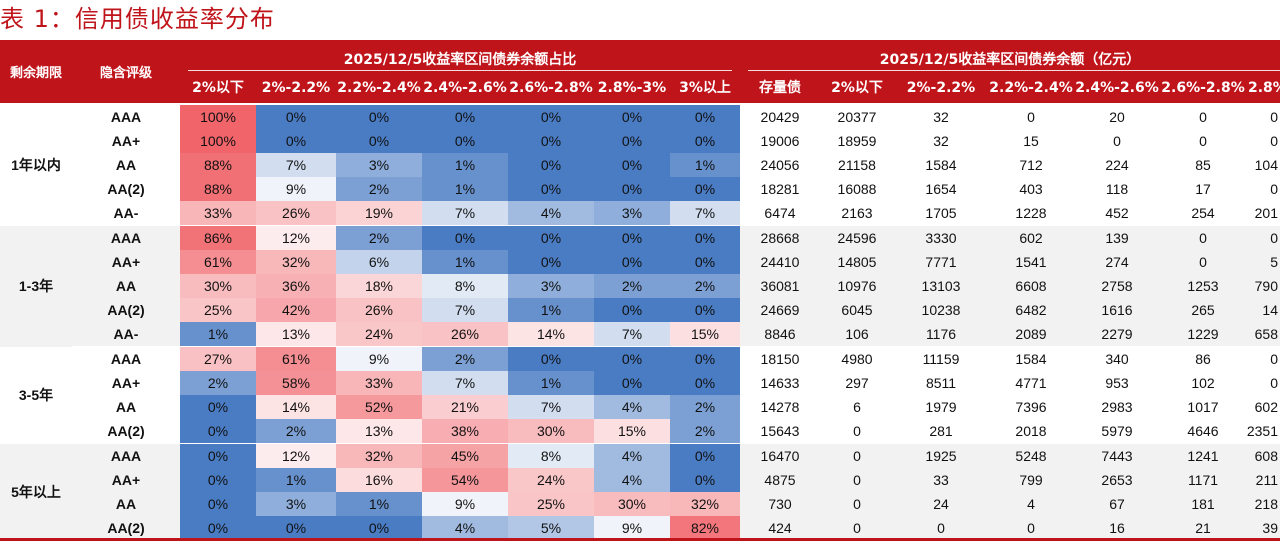  What do you see at coordinates (460, 60) in the screenshot?
I see `header-share-group: 2025/12/5收益率区间债券余额占比` at bounding box center [460, 60].